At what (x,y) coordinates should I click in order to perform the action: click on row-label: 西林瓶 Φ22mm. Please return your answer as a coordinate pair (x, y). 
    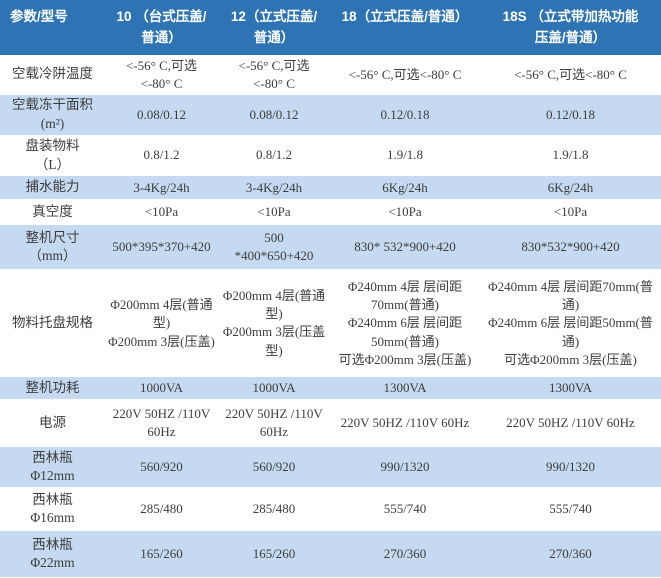
    Looking at the image, I should click on (52, 554).